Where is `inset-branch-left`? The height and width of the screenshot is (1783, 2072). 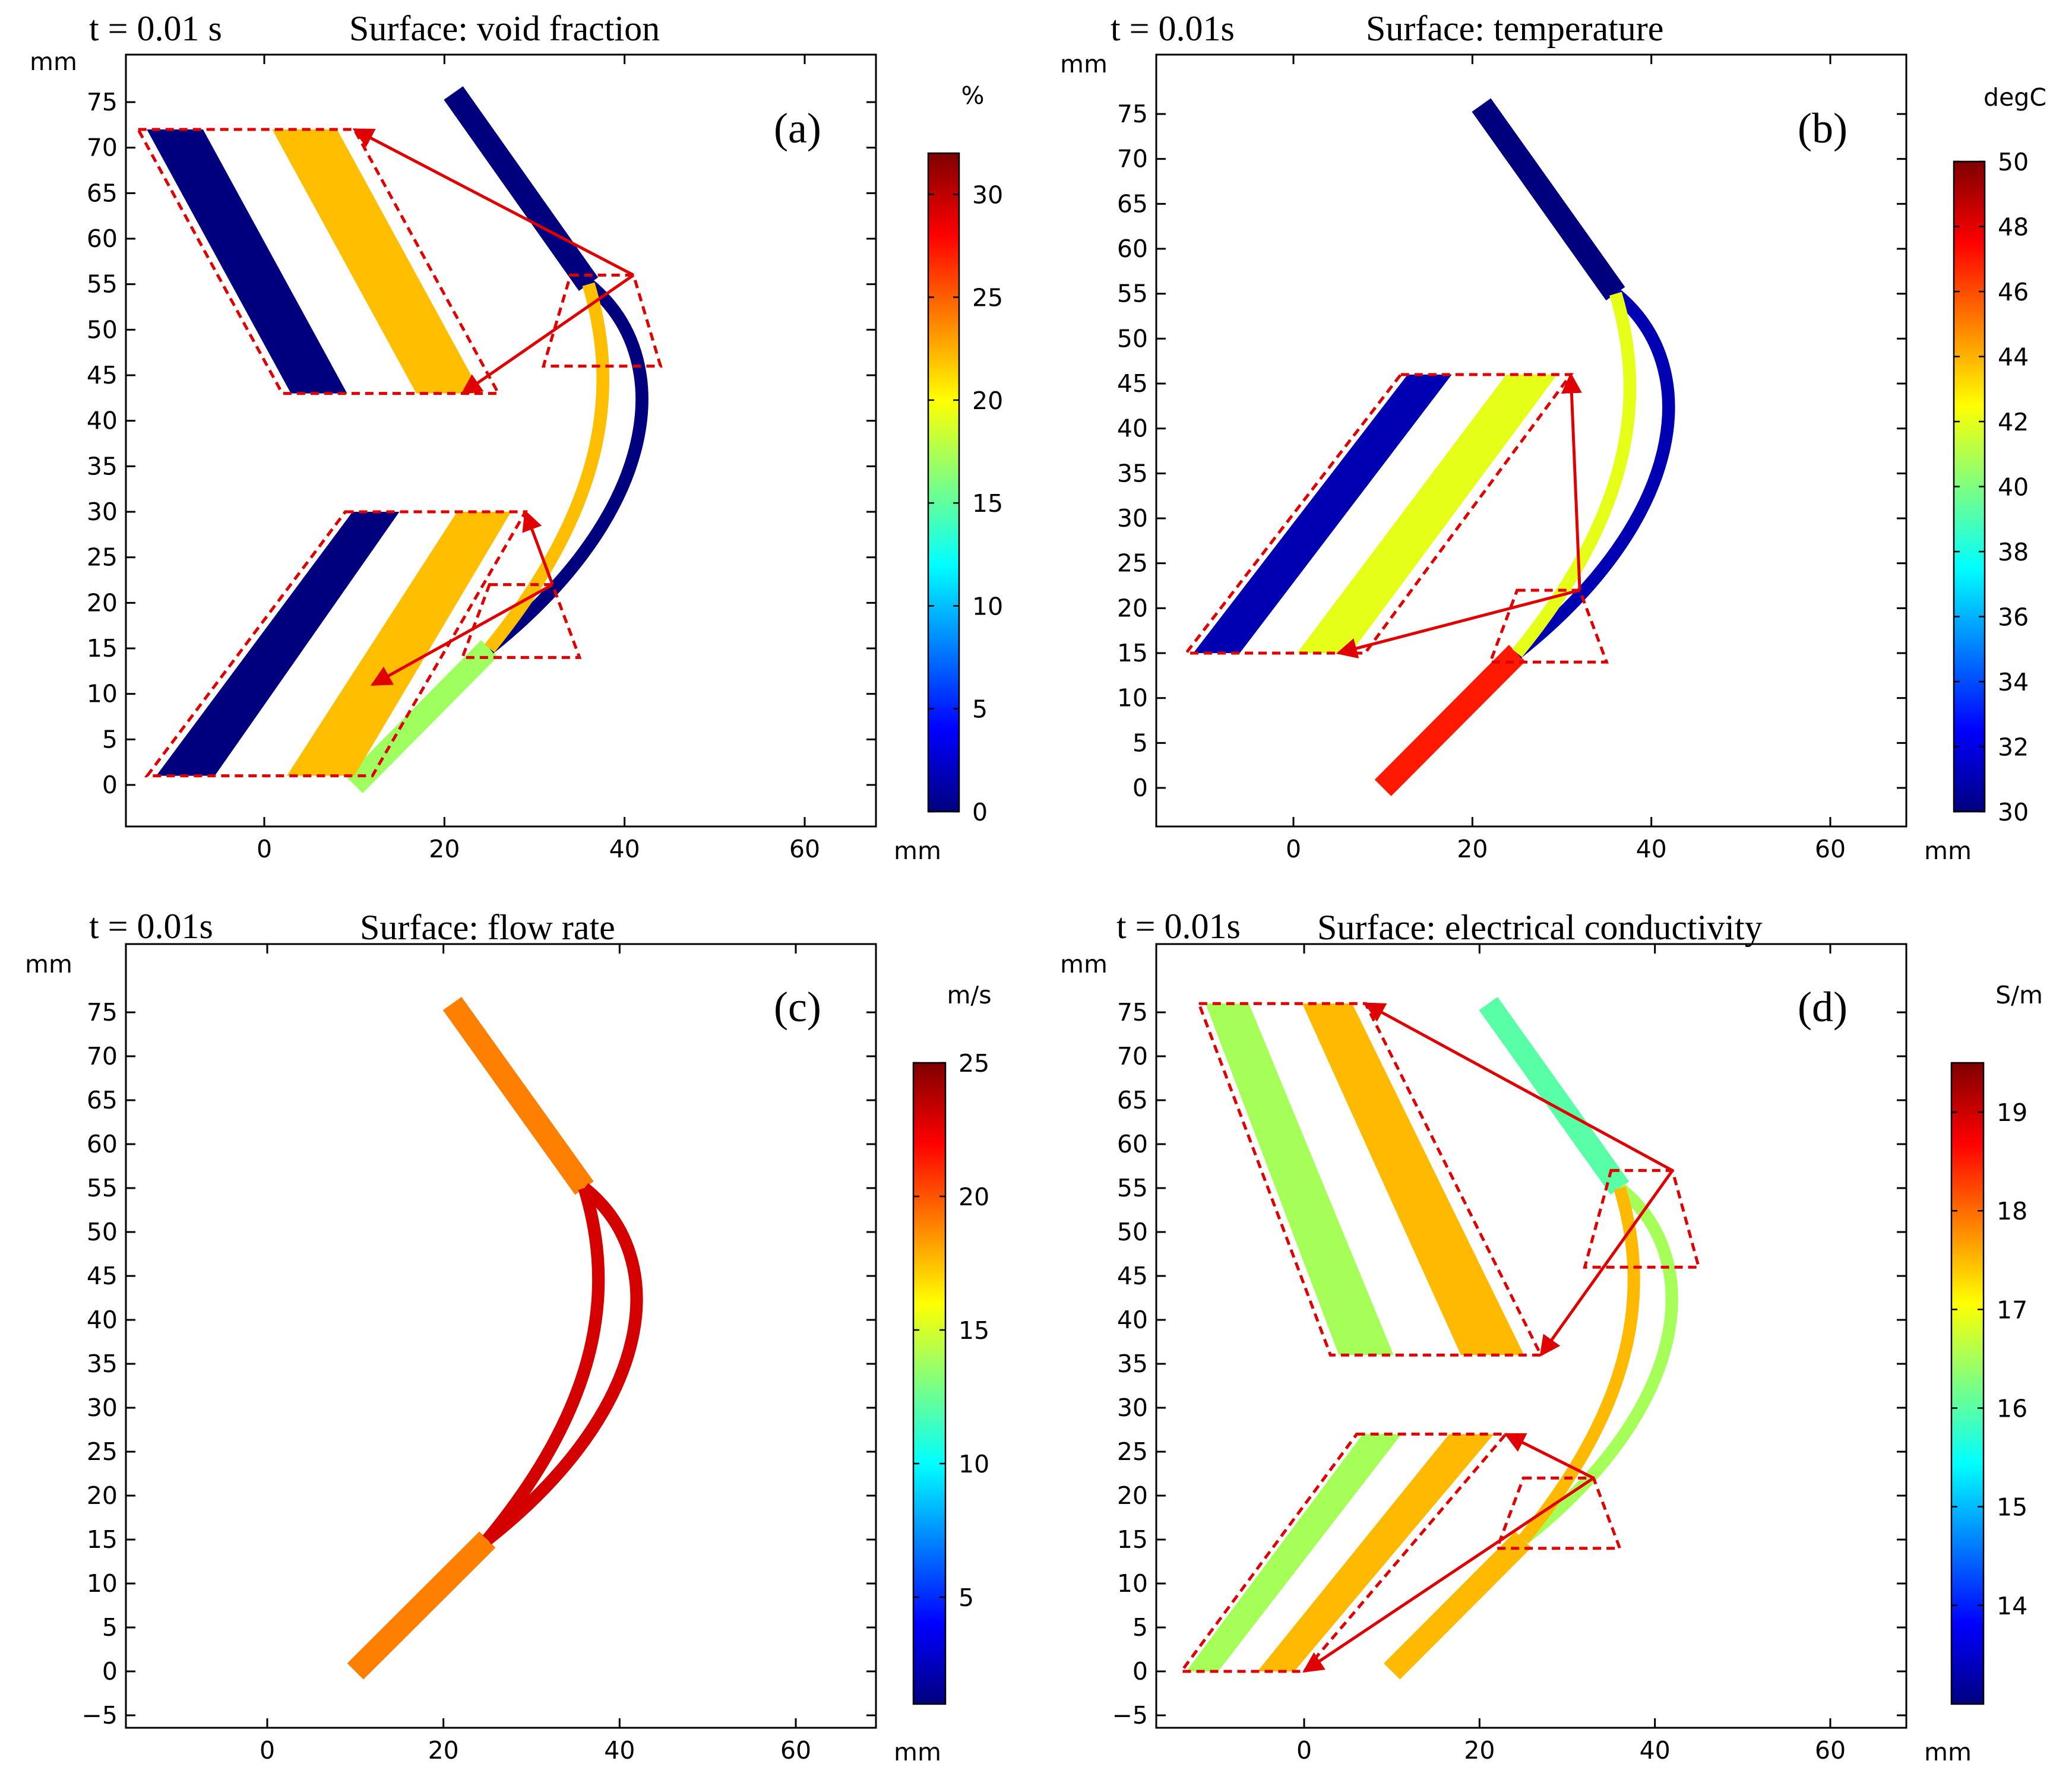
inset-branch-left is located at coordinates (1300, 1179).